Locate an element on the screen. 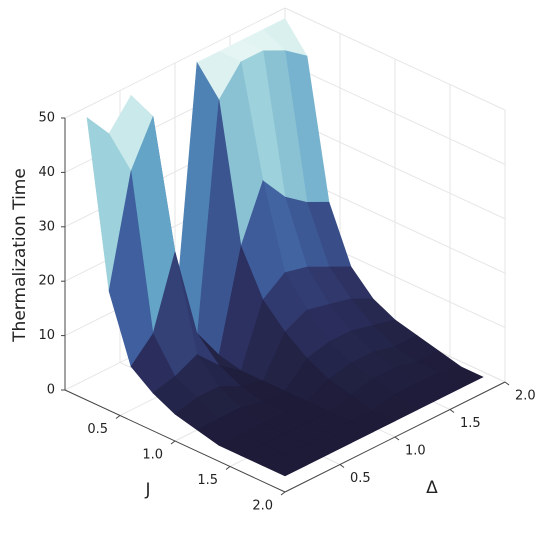 The height and width of the screenshot is (540, 540). z-tick-label: 50 is located at coordinates (46, 118).